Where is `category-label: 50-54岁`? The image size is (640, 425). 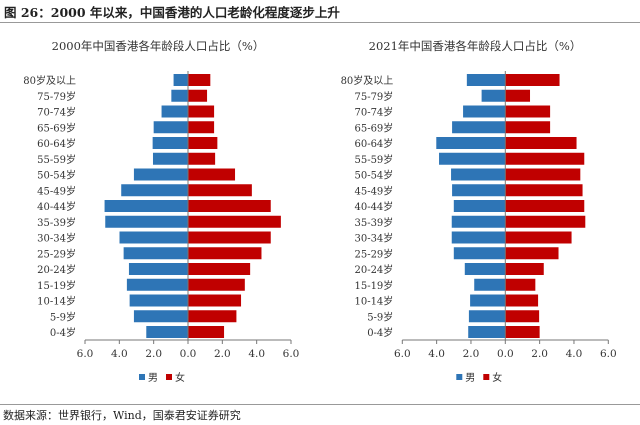
category-label: 50-54岁 is located at coordinates (373, 175).